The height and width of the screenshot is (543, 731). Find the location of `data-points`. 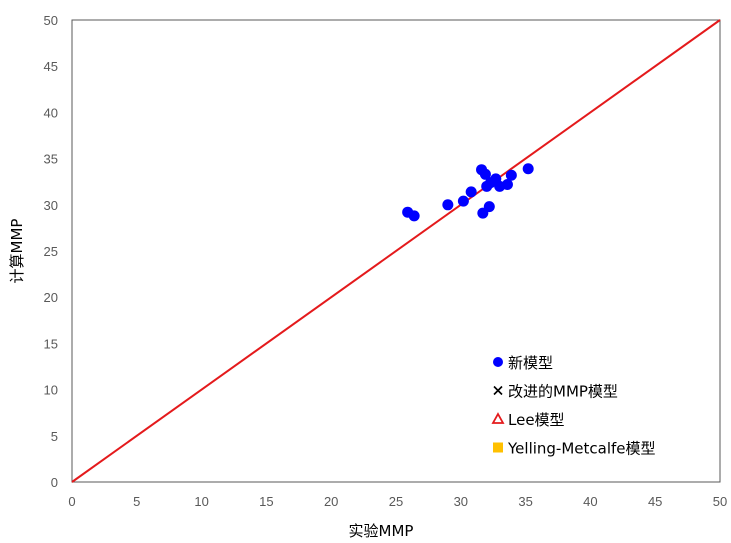

data-points is located at coordinates (468, 192).